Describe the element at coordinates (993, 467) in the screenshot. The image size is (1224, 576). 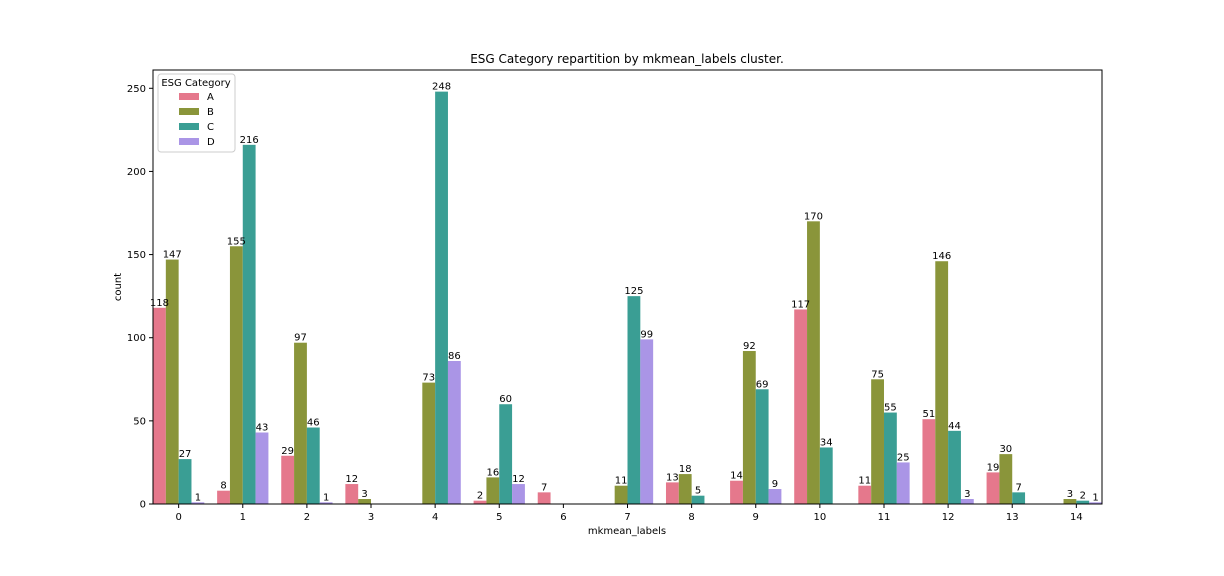
I see `bar-value-label: 19` at that location.